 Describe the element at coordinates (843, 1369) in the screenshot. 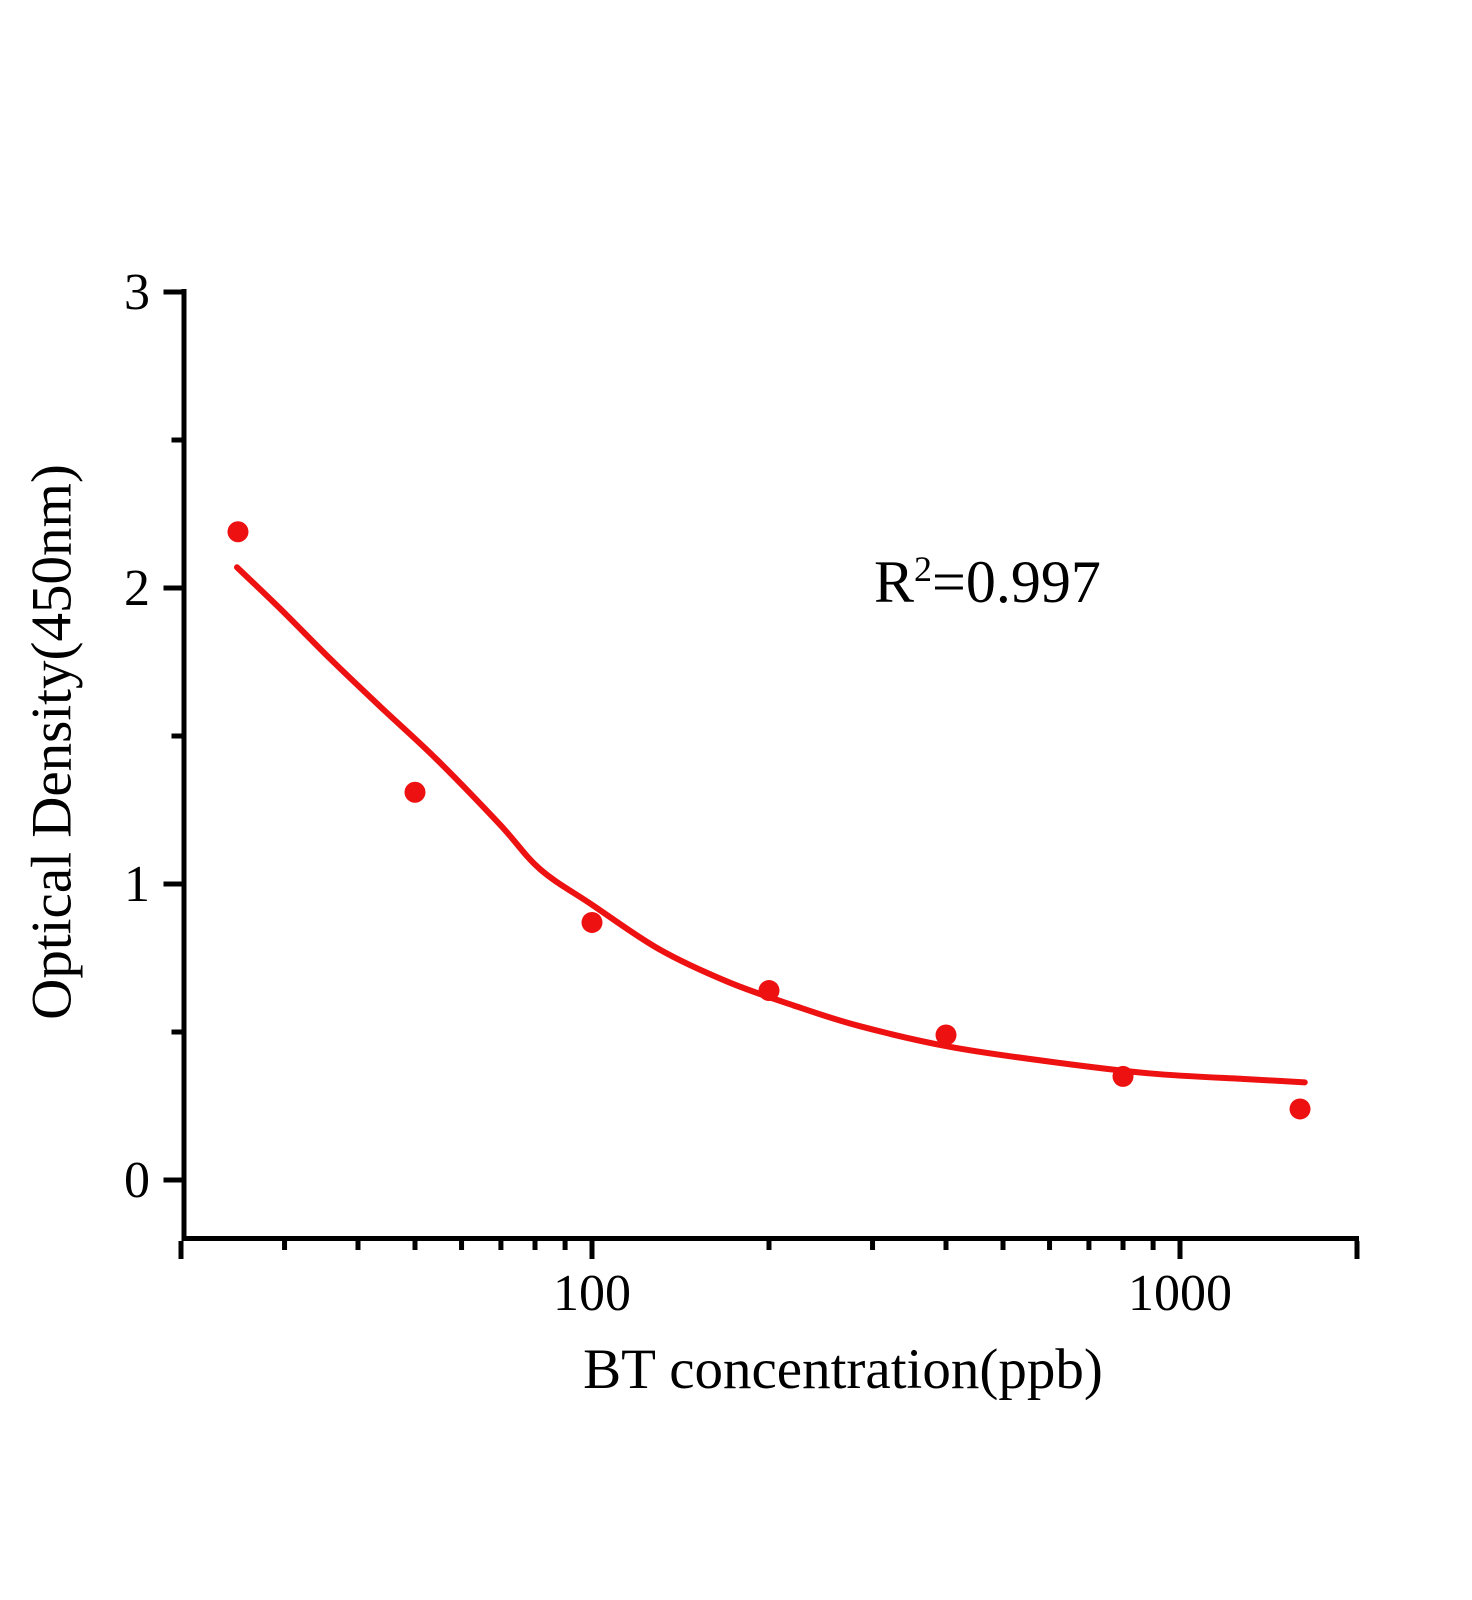

I see `x-axis-title: BT concentration(ppb)` at that location.